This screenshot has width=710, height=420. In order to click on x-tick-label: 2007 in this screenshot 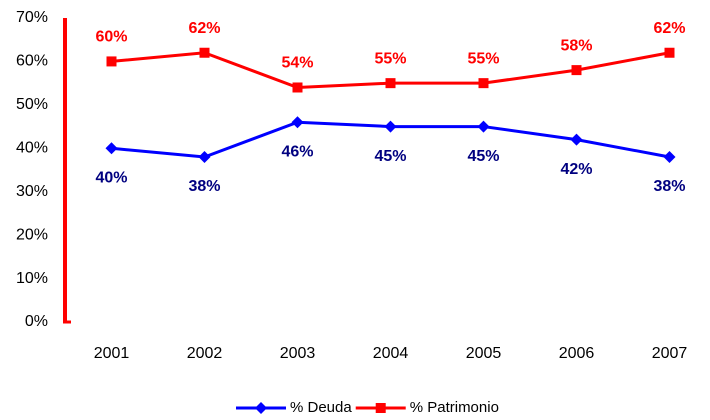, I will do `click(670, 353)`.